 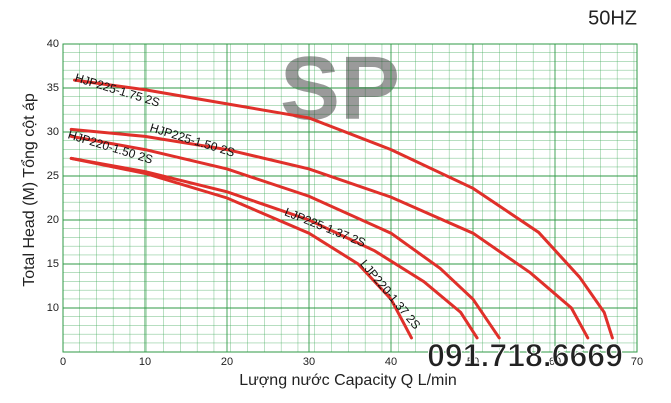 What do you see at coordinates (637, 362) in the screenshot?
I see `x-tick-label: 70` at bounding box center [637, 362].